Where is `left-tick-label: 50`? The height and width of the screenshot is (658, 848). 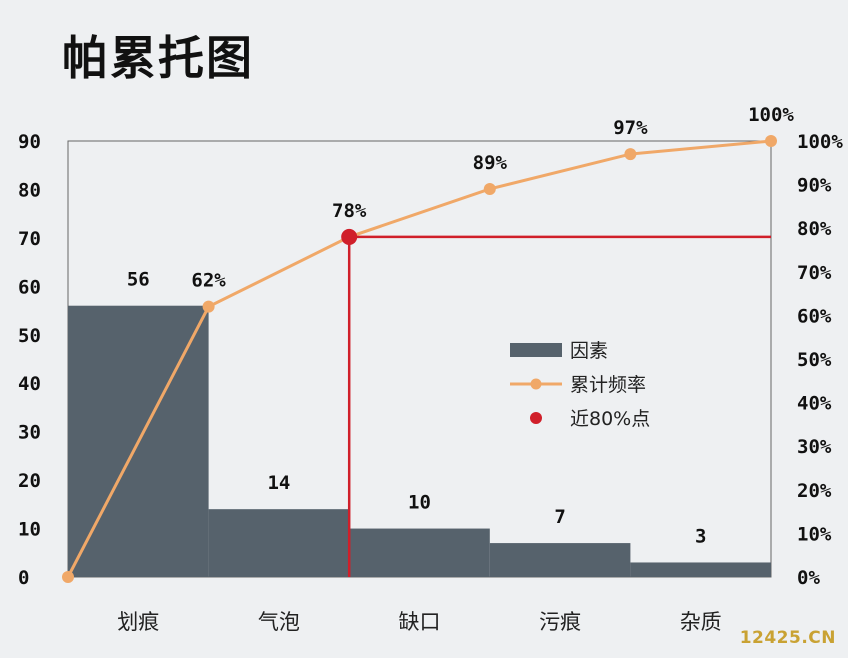
left-tick-label: 50 is located at coordinates (29, 336).